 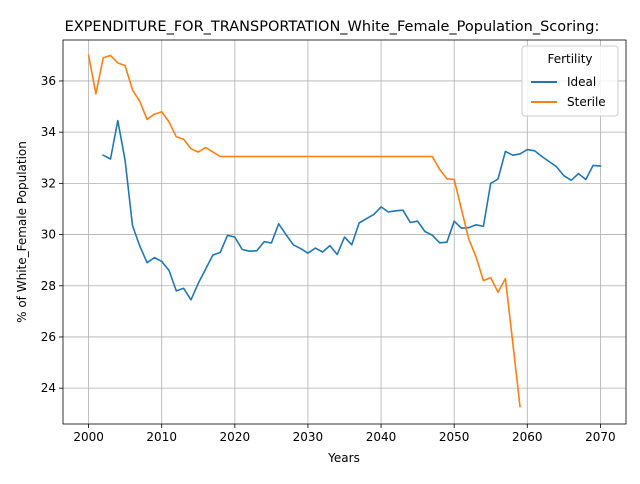 I want to click on x-tick-label: 2000, so click(x=88, y=437).